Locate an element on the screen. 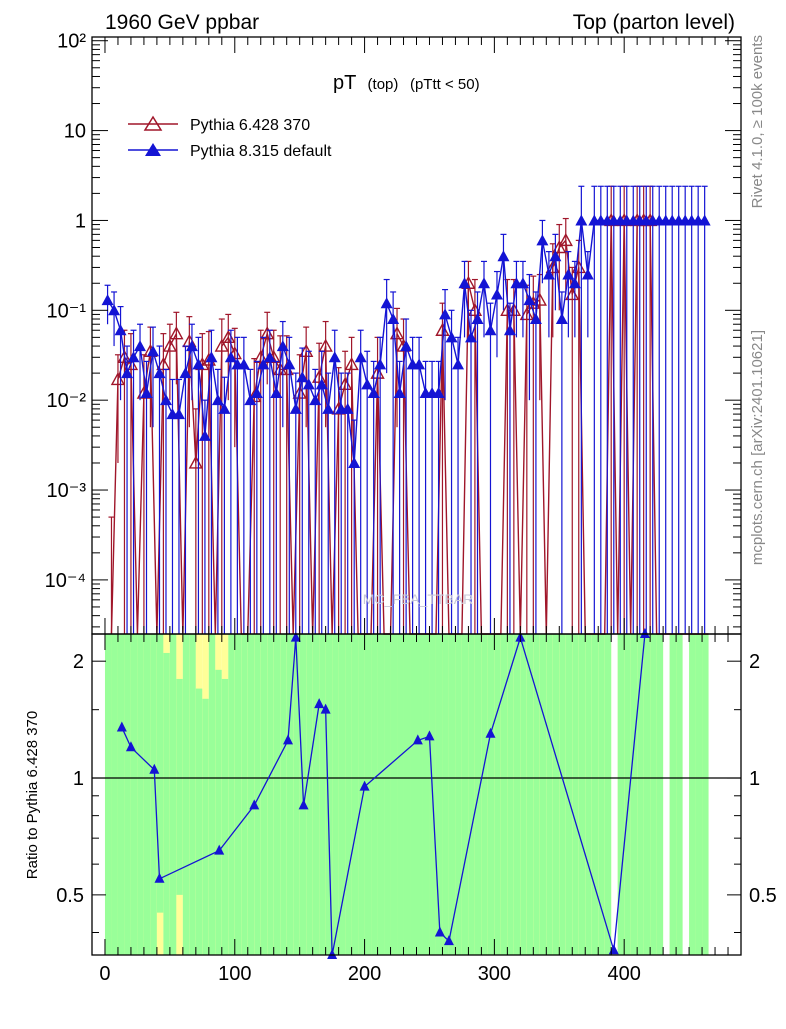 Image resolution: width=786 pixels, height=1029 pixels. ratio-y-axis-label: Ratio to Pythia 6.428 370 is located at coordinates (32, 795).